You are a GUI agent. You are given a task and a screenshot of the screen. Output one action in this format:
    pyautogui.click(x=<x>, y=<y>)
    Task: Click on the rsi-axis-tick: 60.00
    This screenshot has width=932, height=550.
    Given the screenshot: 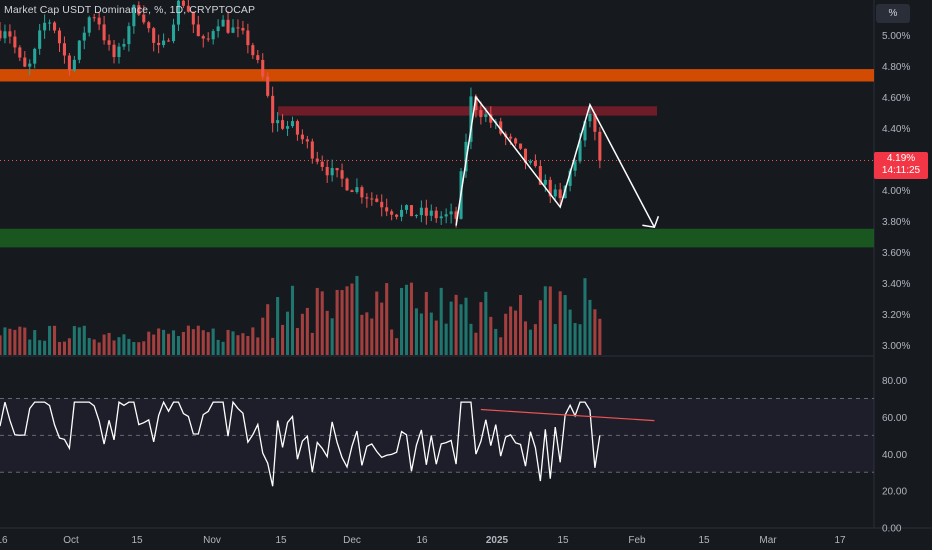 What is the action you would take?
    pyautogui.click(x=894, y=418)
    